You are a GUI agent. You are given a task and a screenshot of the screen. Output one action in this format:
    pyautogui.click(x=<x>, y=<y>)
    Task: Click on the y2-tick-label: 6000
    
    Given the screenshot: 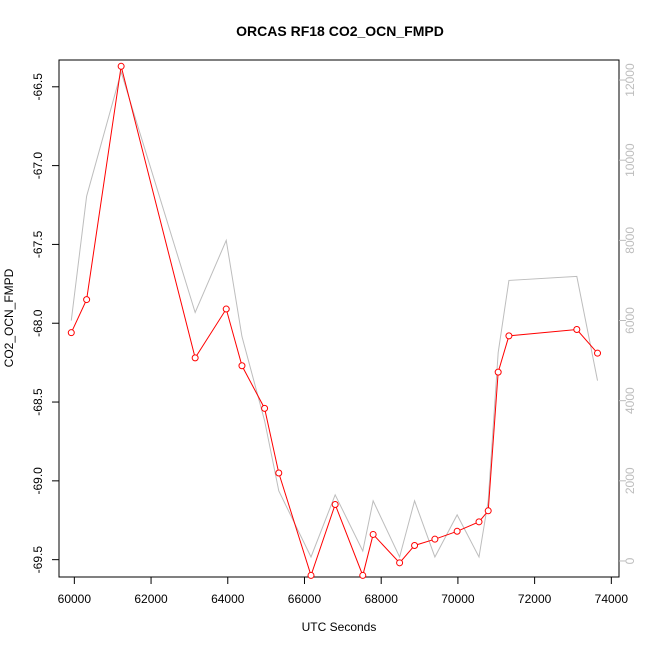 What is the action you would take?
    pyautogui.click(x=630, y=320)
    